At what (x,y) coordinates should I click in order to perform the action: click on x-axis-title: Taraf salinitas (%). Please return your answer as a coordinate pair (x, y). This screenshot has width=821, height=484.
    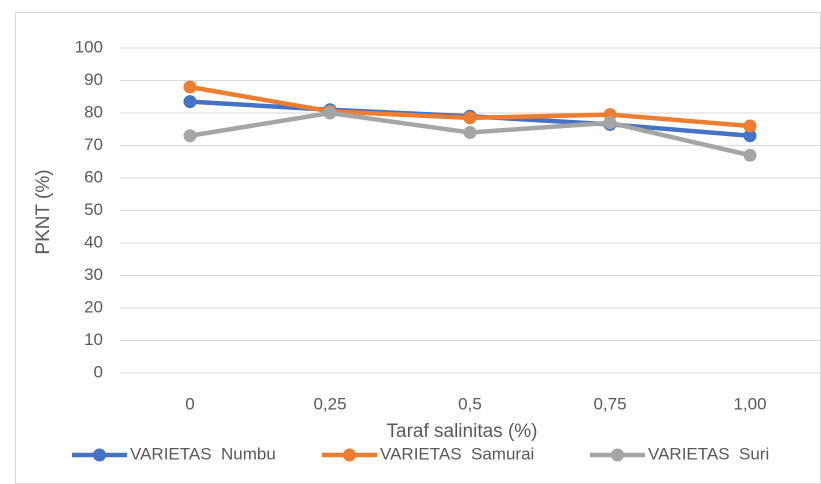
    Looking at the image, I should click on (462, 431).